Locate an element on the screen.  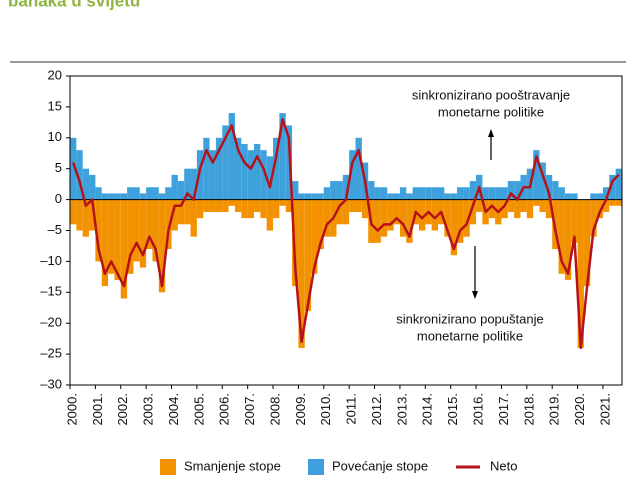
y-tick-label: –15 is located at coordinates (51, 291).